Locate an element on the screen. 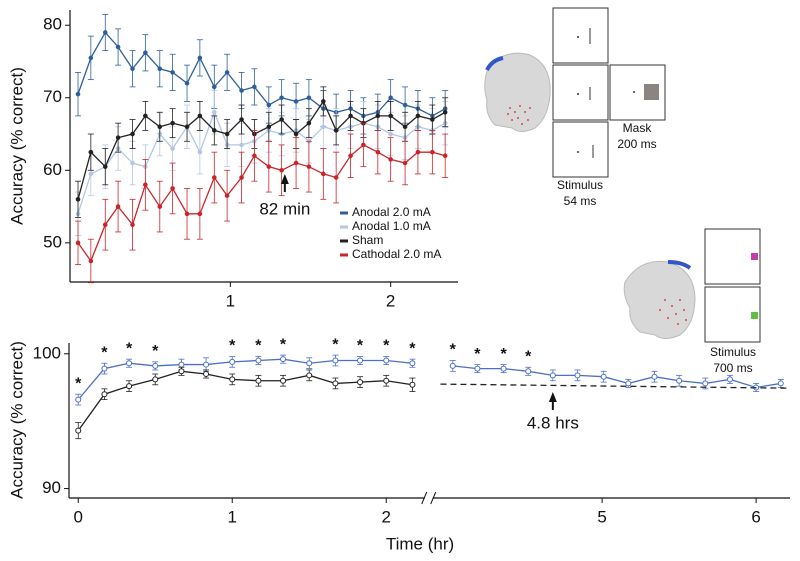 This screenshot has width=800, height=561. x-tick-label: 1 is located at coordinates (230, 300).